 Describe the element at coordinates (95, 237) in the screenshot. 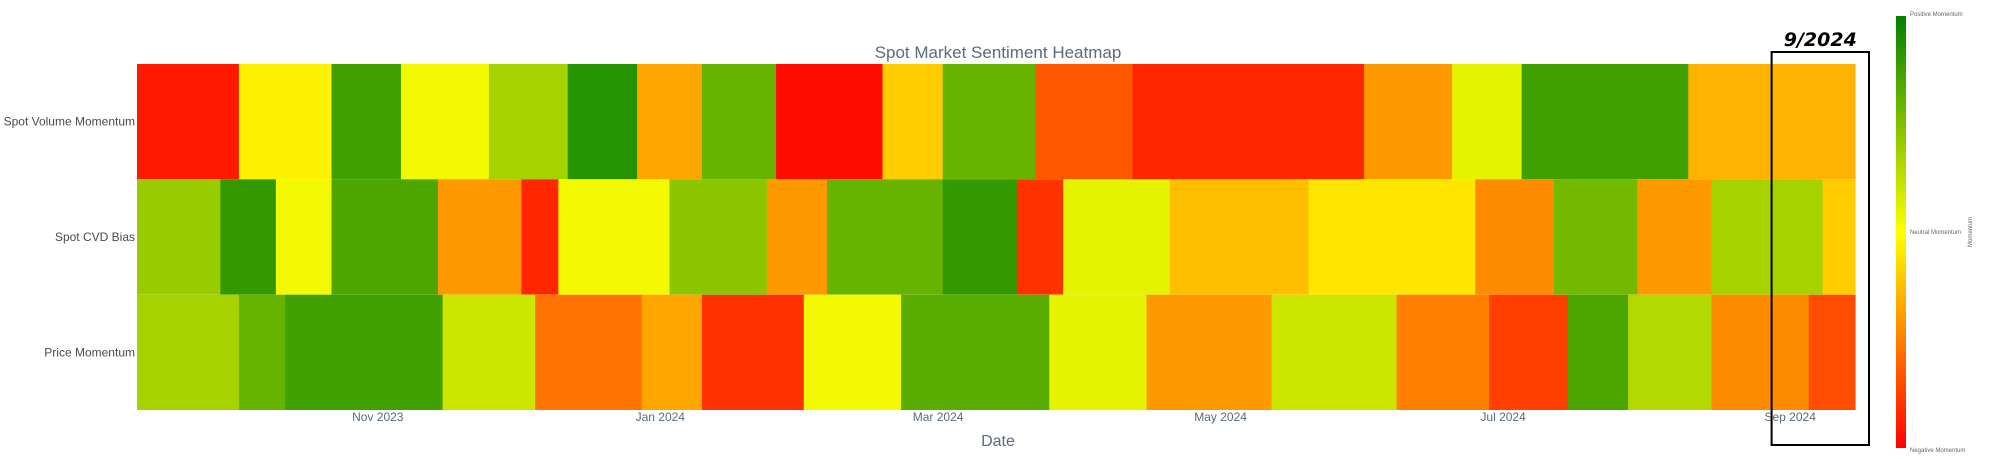

I see `y-tick-label: Spot CVD Bias` at that location.